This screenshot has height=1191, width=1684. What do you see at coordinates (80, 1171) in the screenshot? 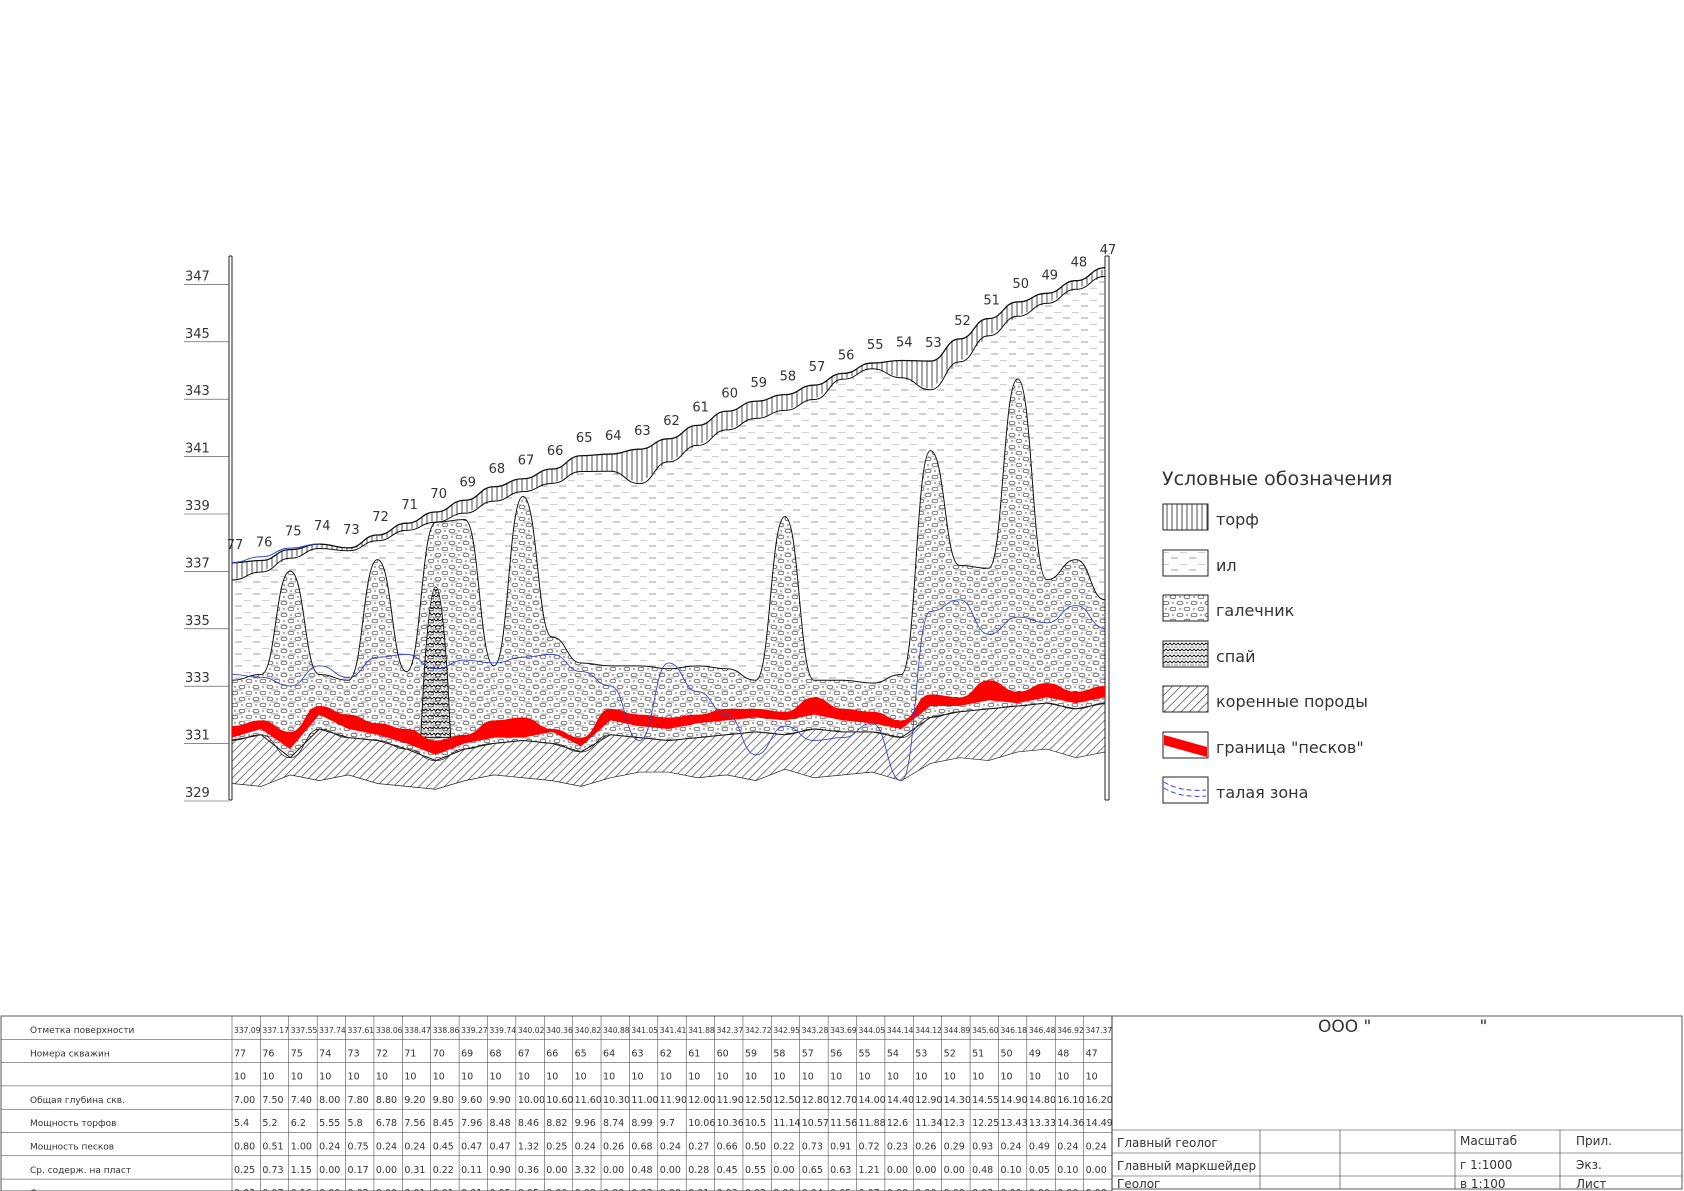
I see `table-row-label: Ср. содерж. на пласт` at bounding box center [80, 1171].